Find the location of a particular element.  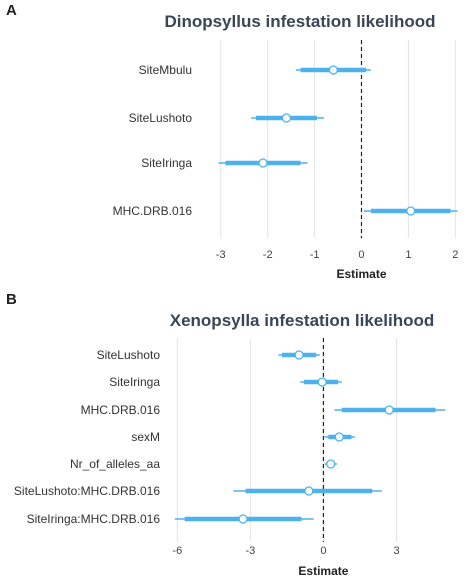

chart-title: Dinopsyllus infestation likelihood is located at coordinates (299, 21).